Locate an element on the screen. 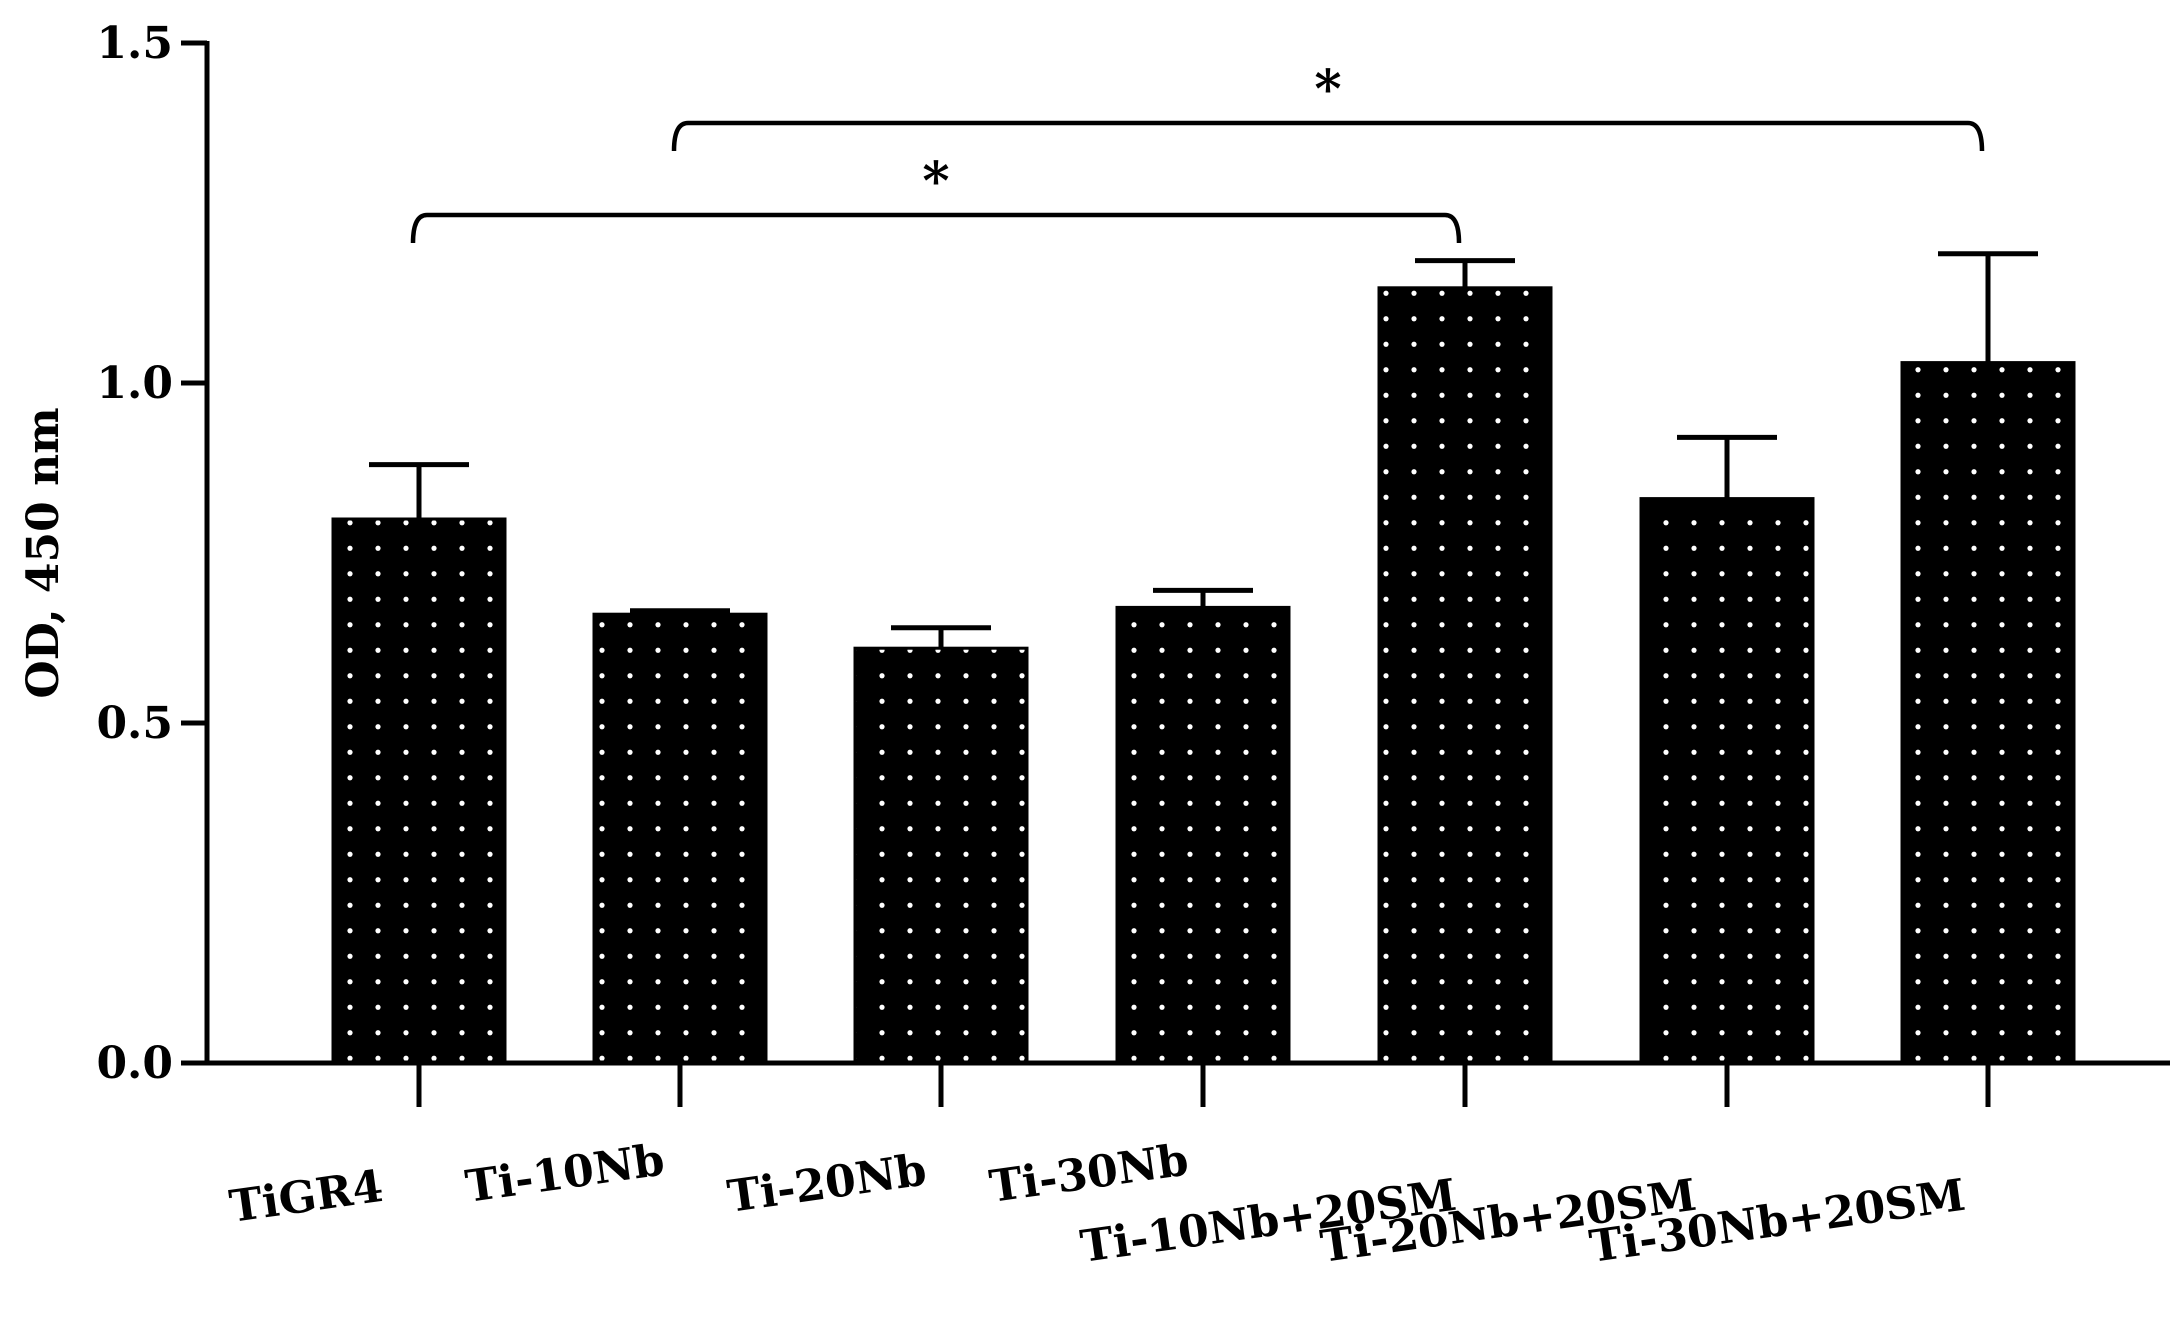 This screenshot has width=2184, height=1324. bar-ti-20nb is located at coordinates (941, 855).